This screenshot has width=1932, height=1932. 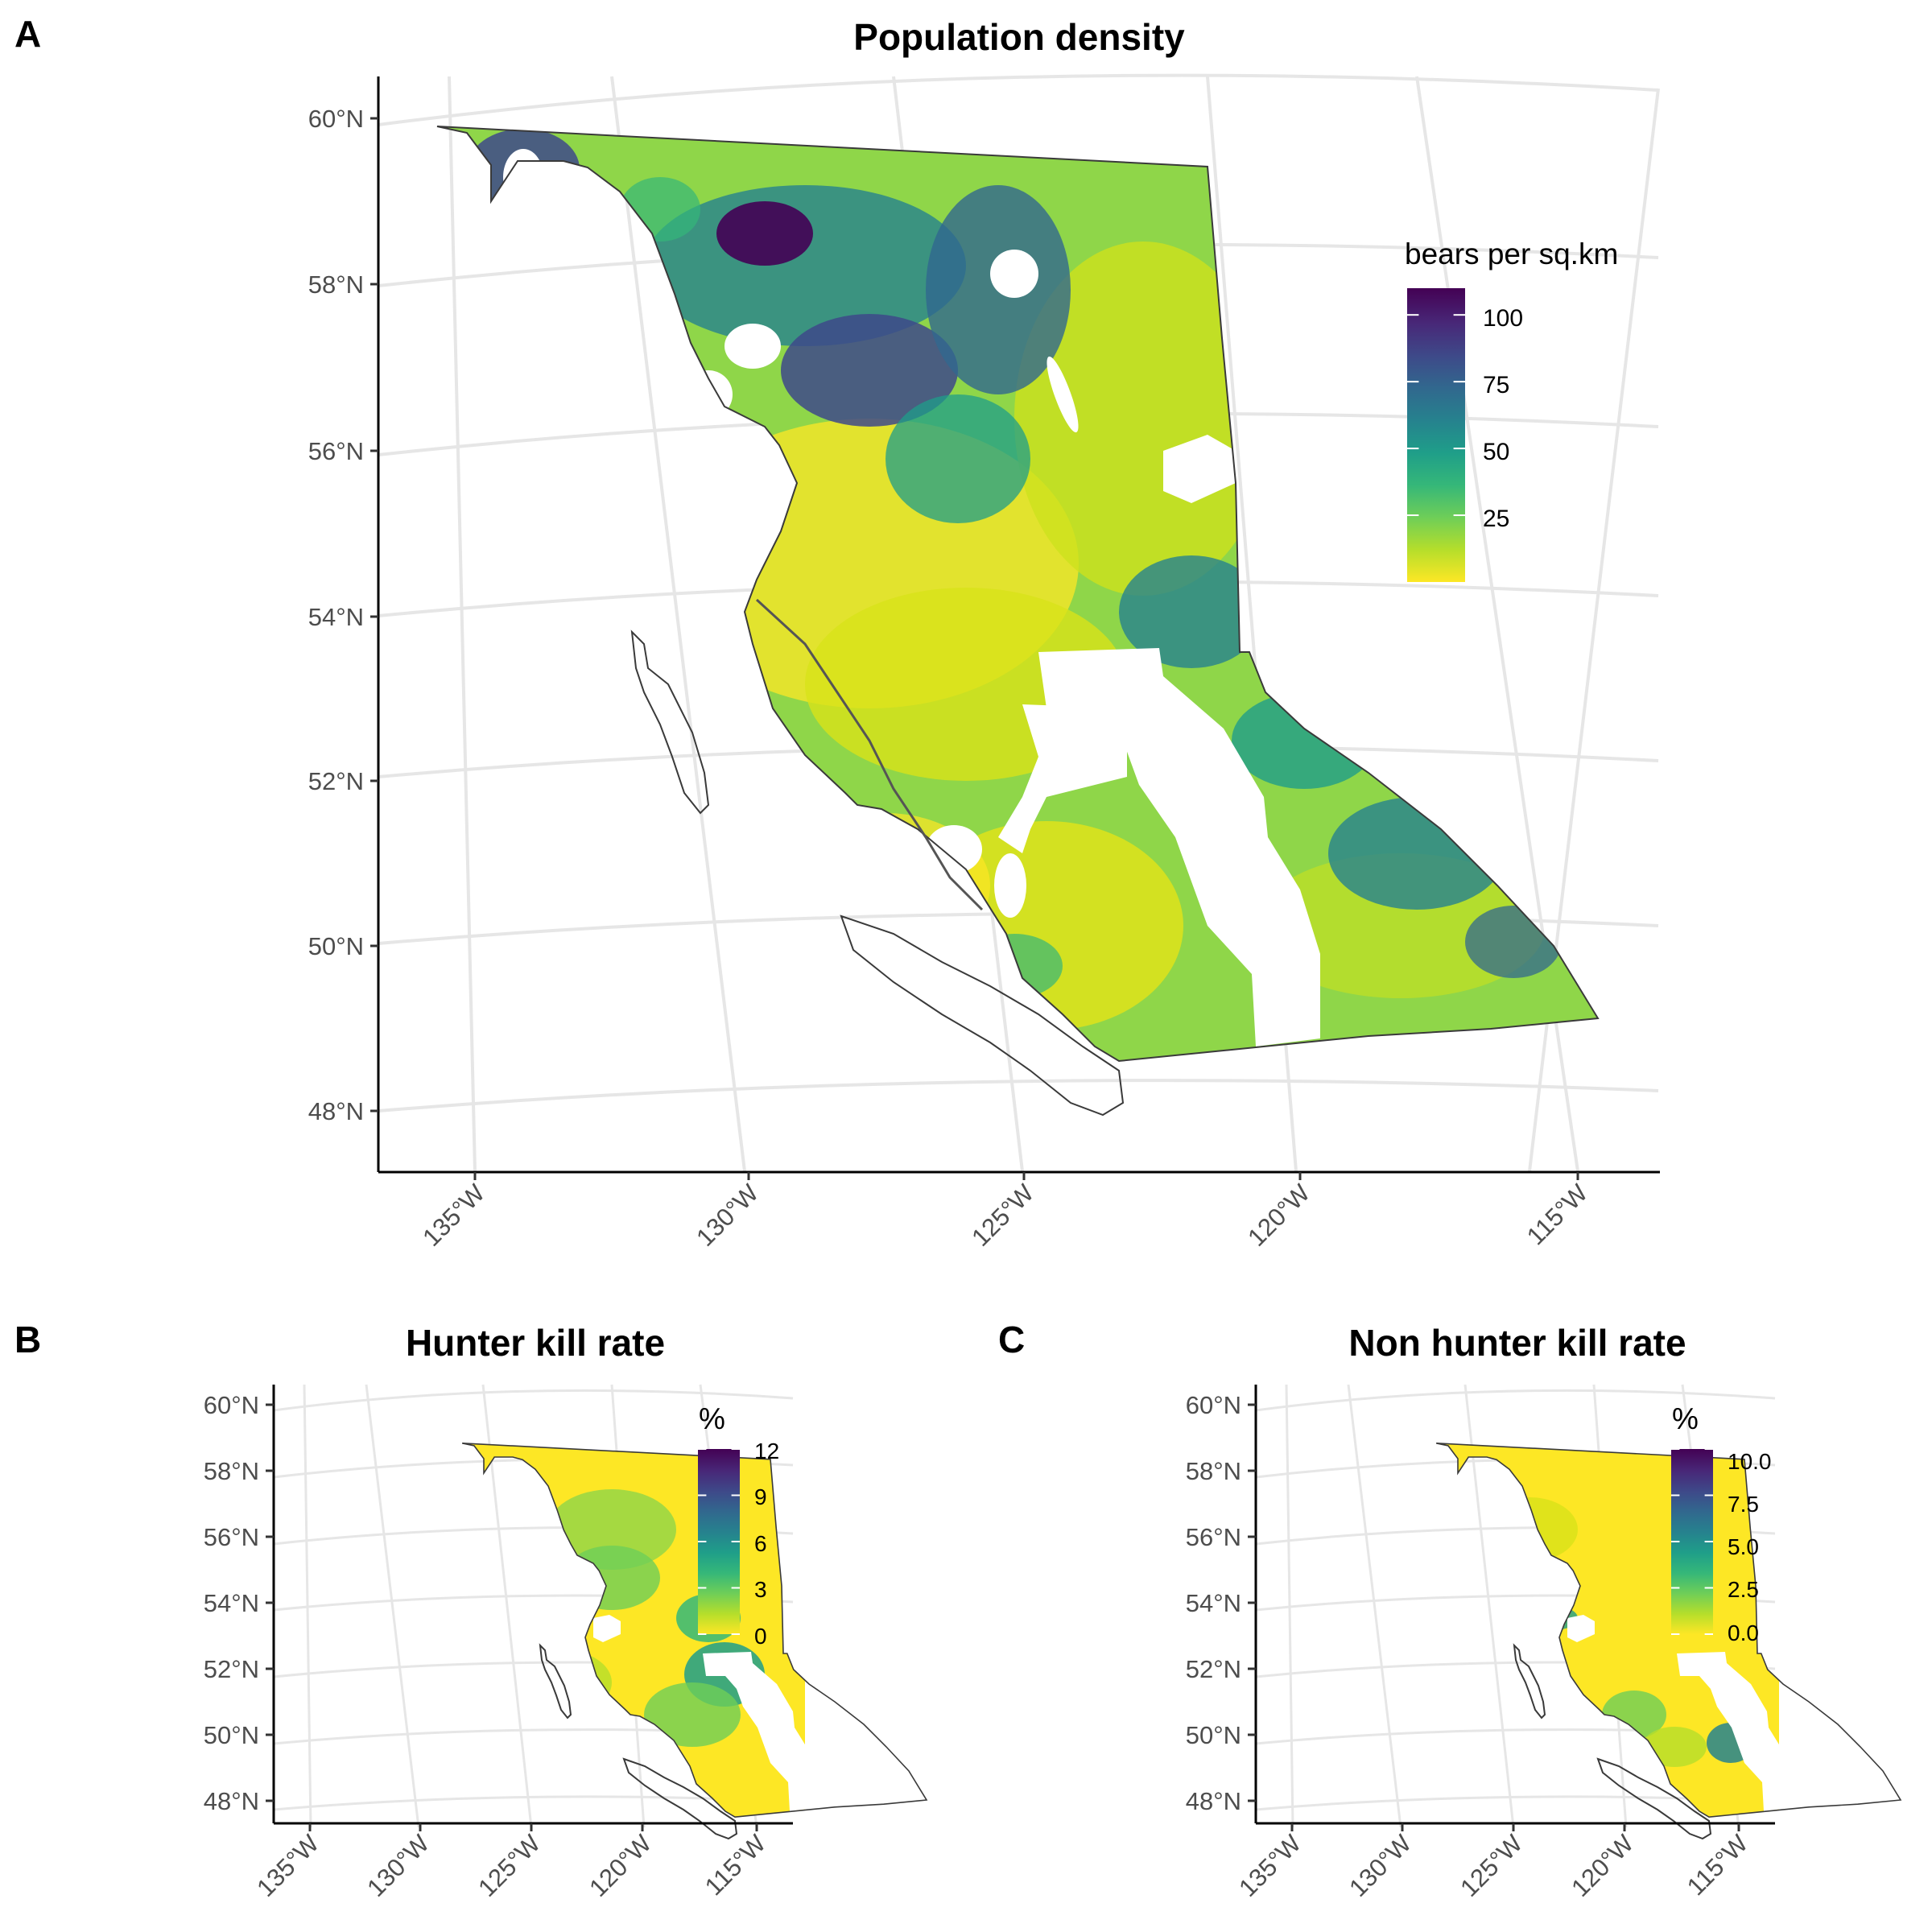 What do you see at coordinates (1678, 1713) in the screenshot?
I see `panel-c-no-data-areas` at bounding box center [1678, 1713].